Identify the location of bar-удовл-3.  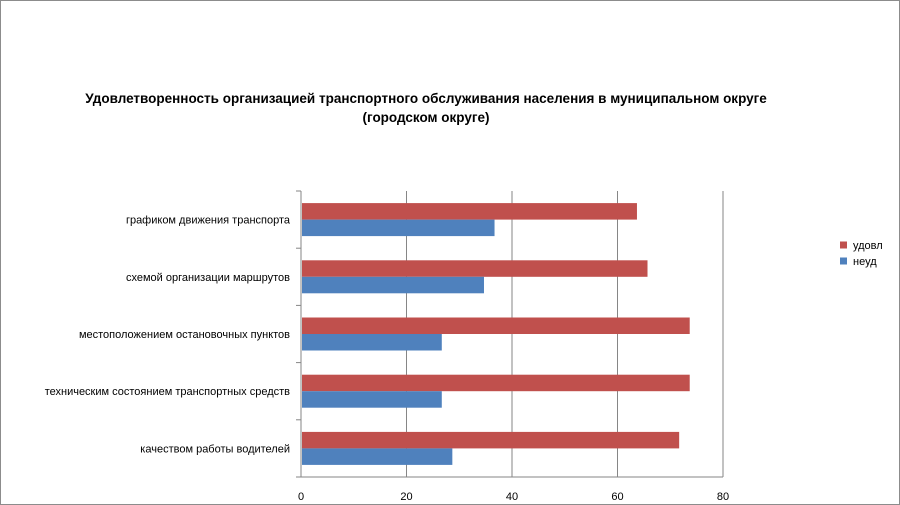
(496, 383).